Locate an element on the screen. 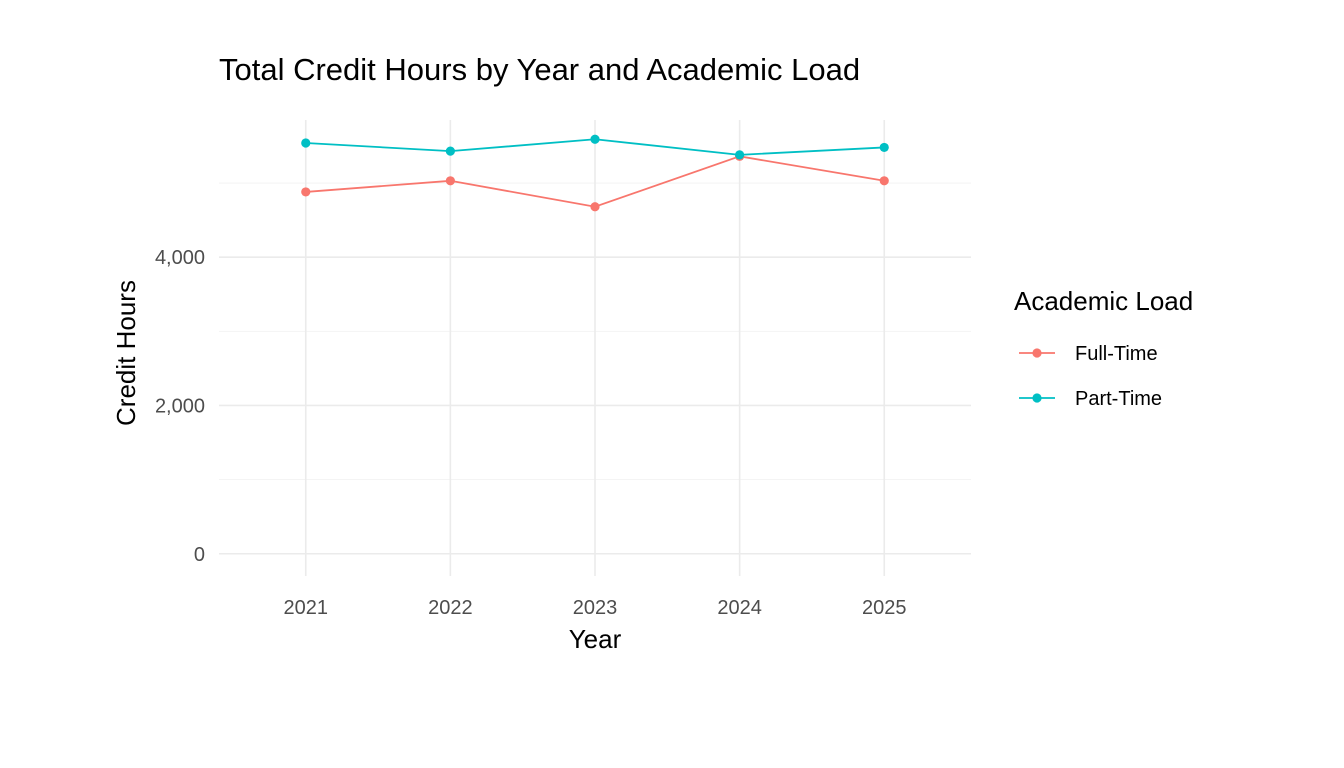  legend-item-part-time: Part-Time is located at coordinates (1090, 399).